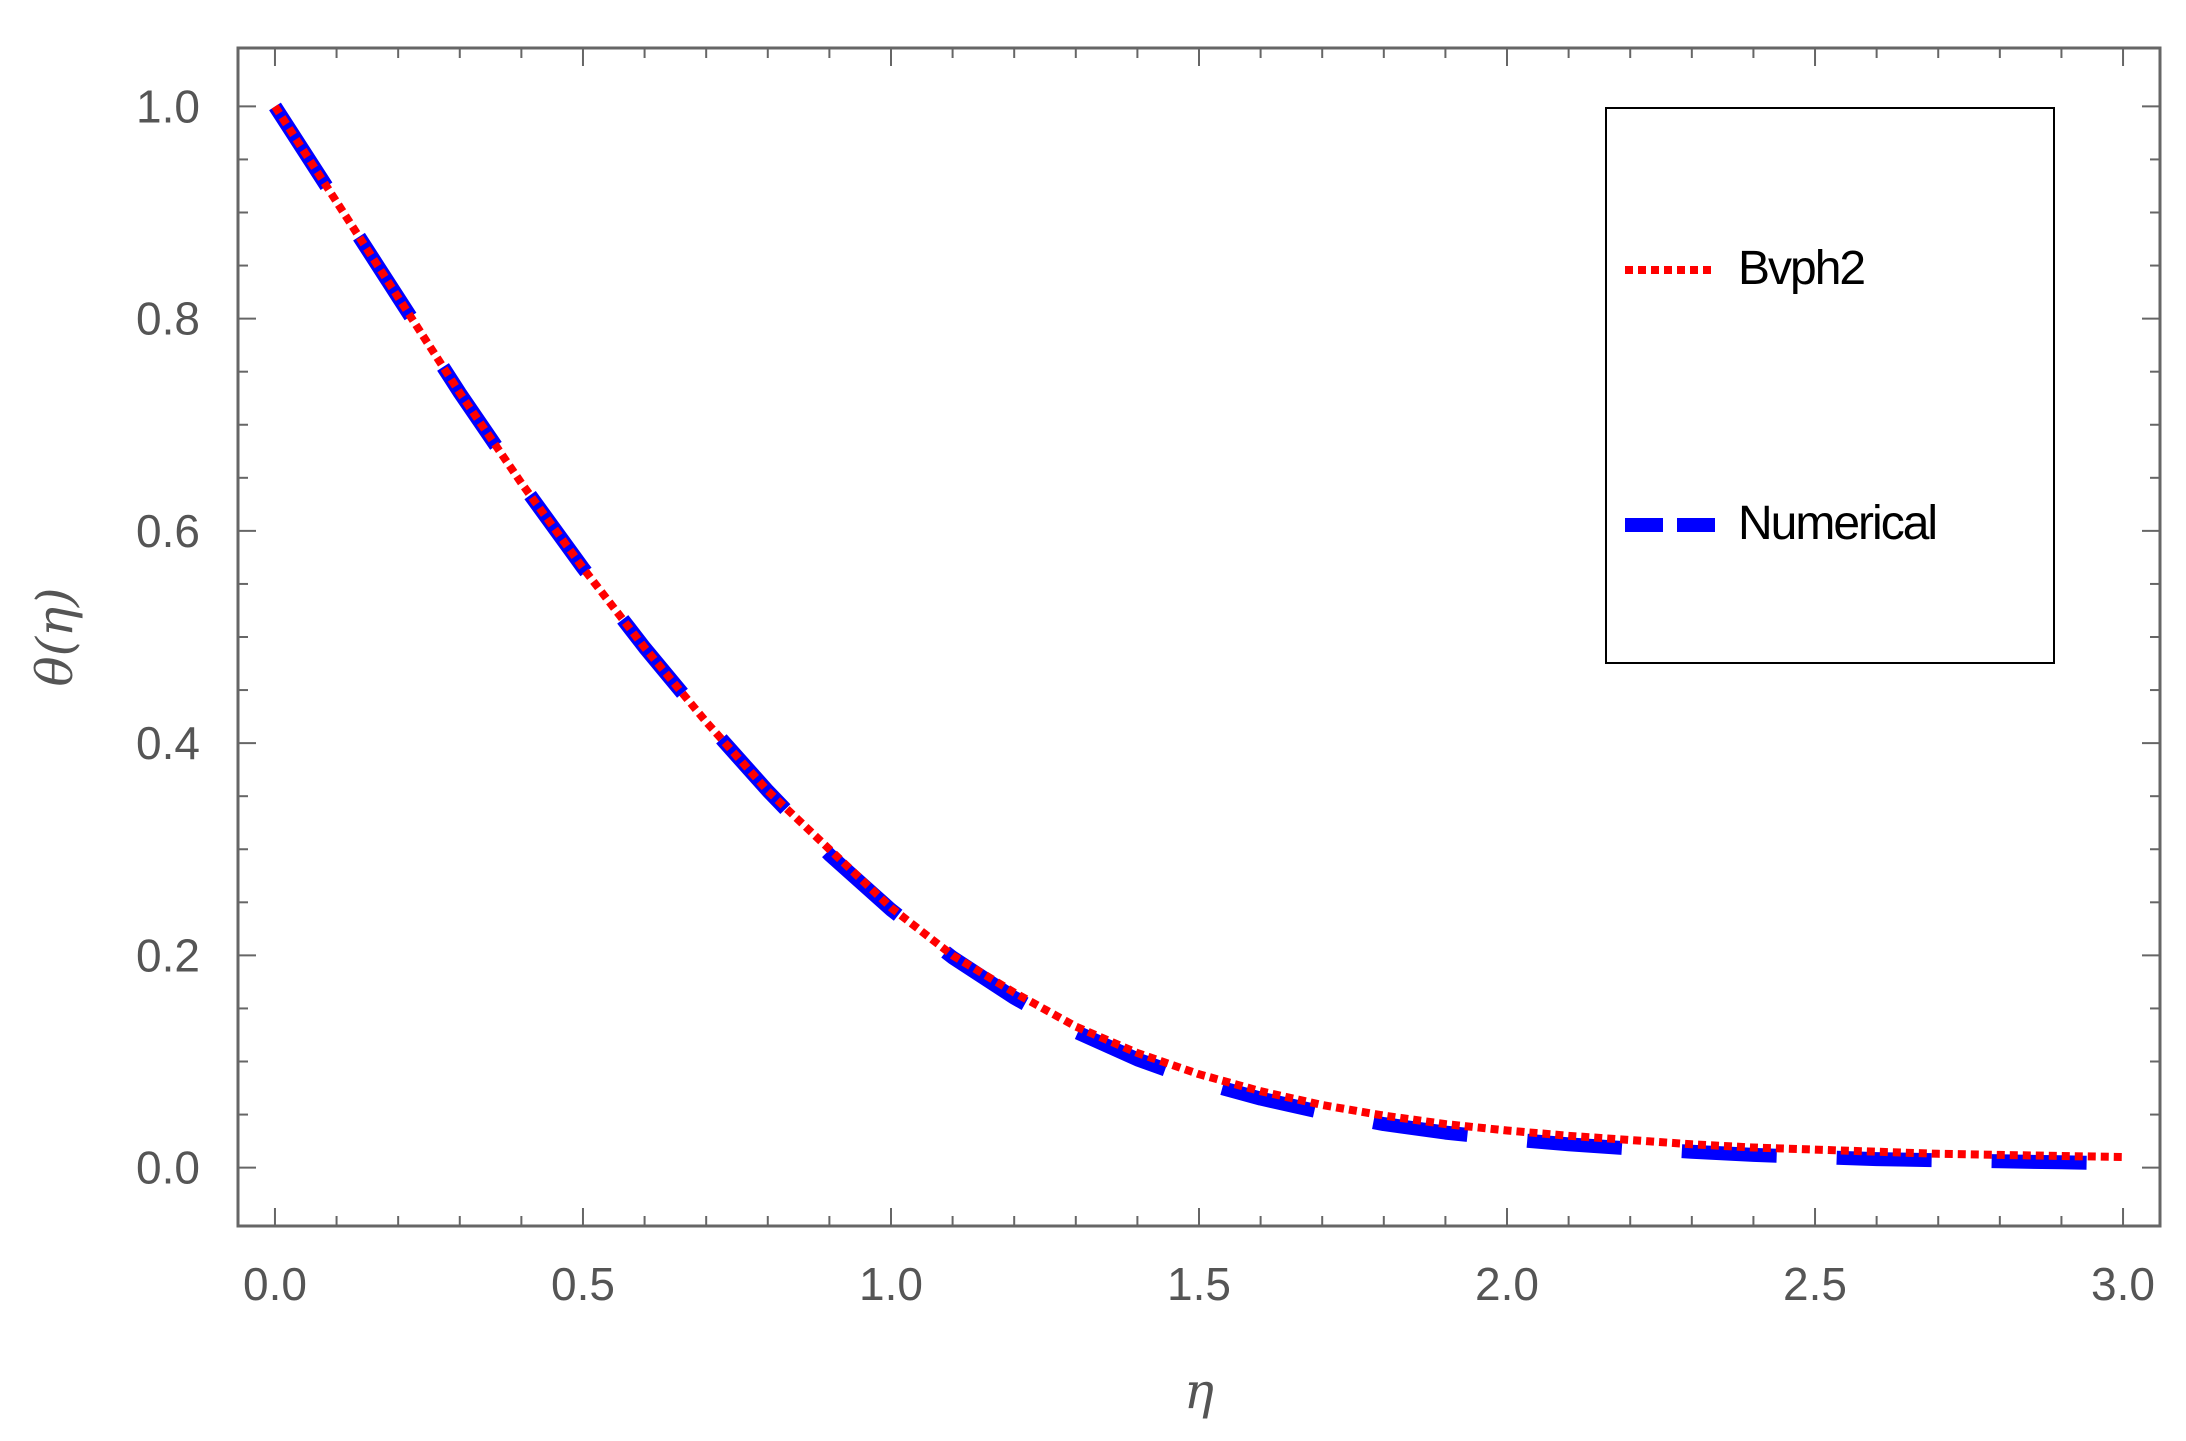  I want to click on x-axis-label: η, so click(1199, 1391).